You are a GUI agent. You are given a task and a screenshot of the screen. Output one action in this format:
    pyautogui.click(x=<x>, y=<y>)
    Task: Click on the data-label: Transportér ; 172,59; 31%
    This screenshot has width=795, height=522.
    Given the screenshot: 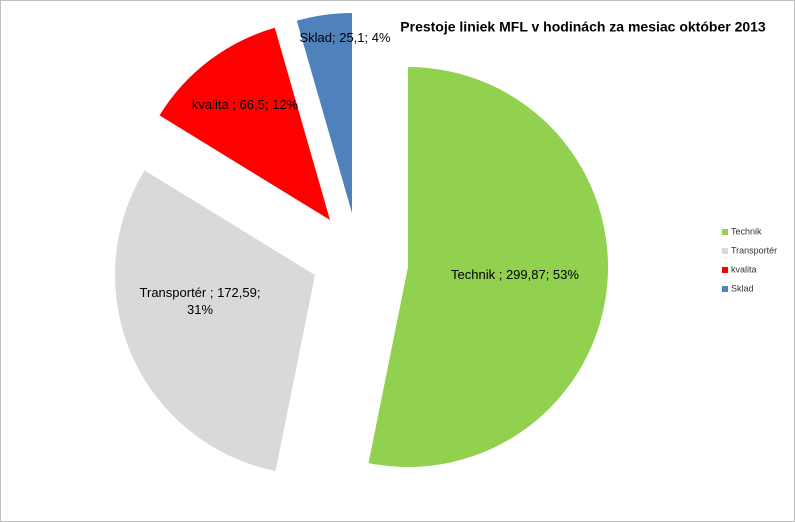 What is the action you would take?
    pyautogui.click(x=200, y=301)
    